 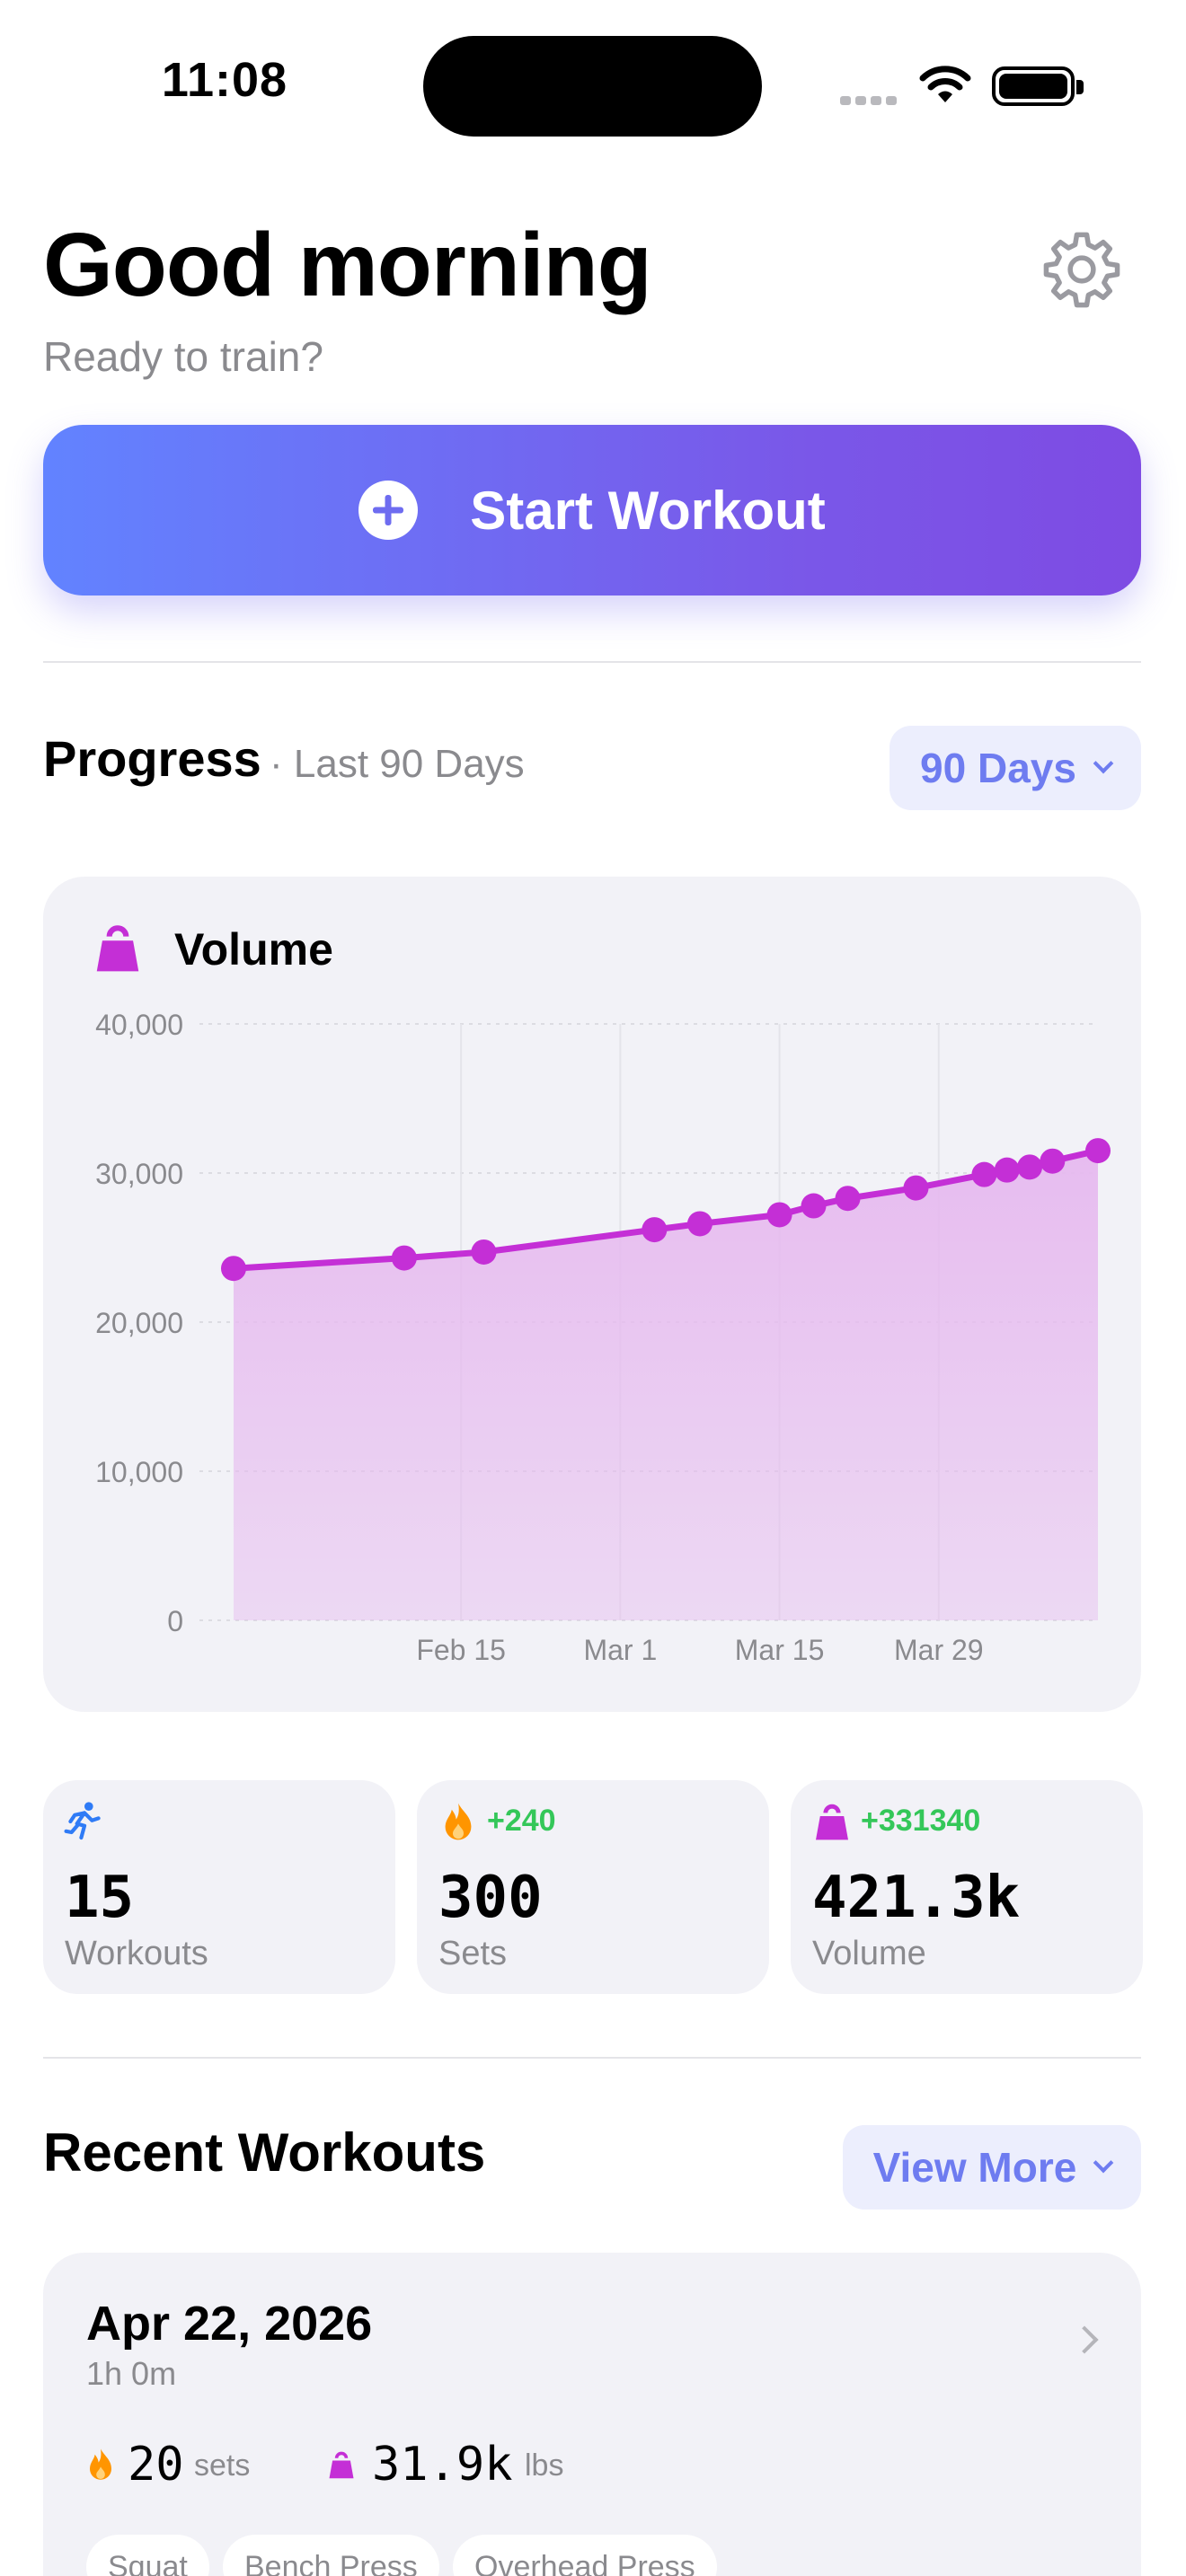 I want to click on workout-sets-unit: sets, so click(x=222, y=2465).